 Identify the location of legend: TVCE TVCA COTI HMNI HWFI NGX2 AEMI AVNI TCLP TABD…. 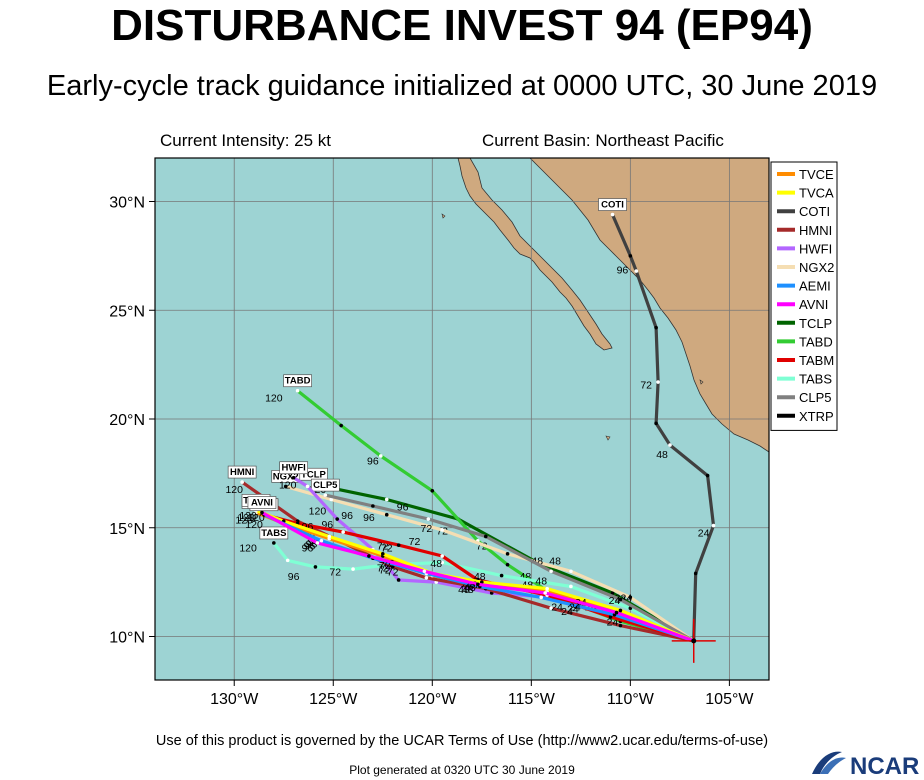
(804, 296).